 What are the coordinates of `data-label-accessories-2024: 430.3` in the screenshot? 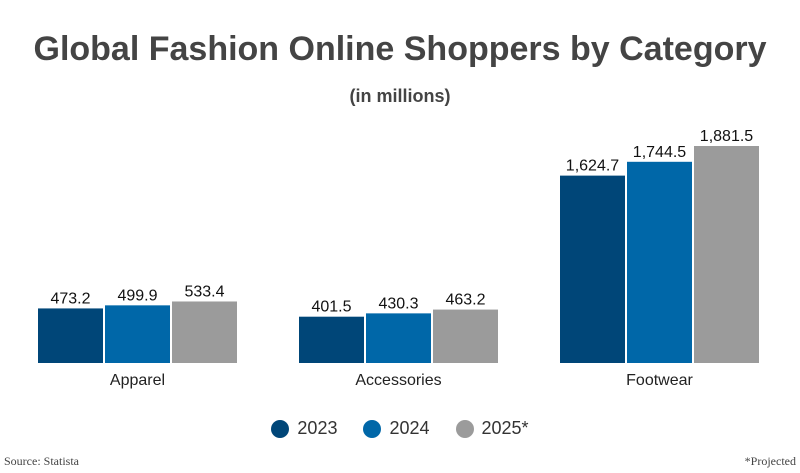 It's located at (398, 303).